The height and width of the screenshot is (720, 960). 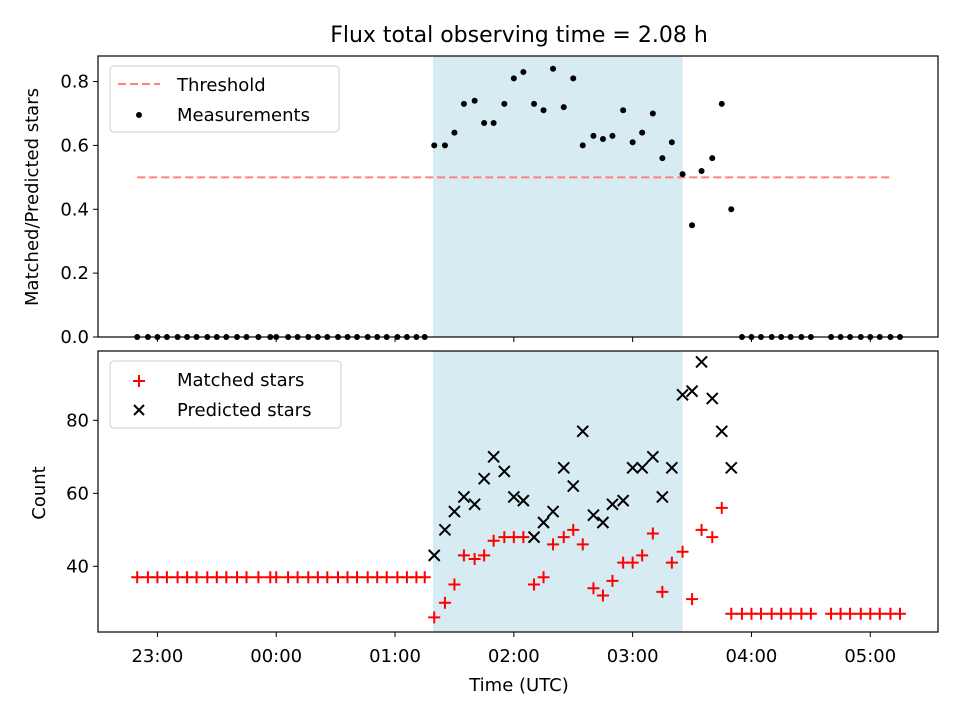 What do you see at coordinates (74, 82) in the screenshot?
I see `top-y-tick-label: 0.8` at bounding box center [74, 82].